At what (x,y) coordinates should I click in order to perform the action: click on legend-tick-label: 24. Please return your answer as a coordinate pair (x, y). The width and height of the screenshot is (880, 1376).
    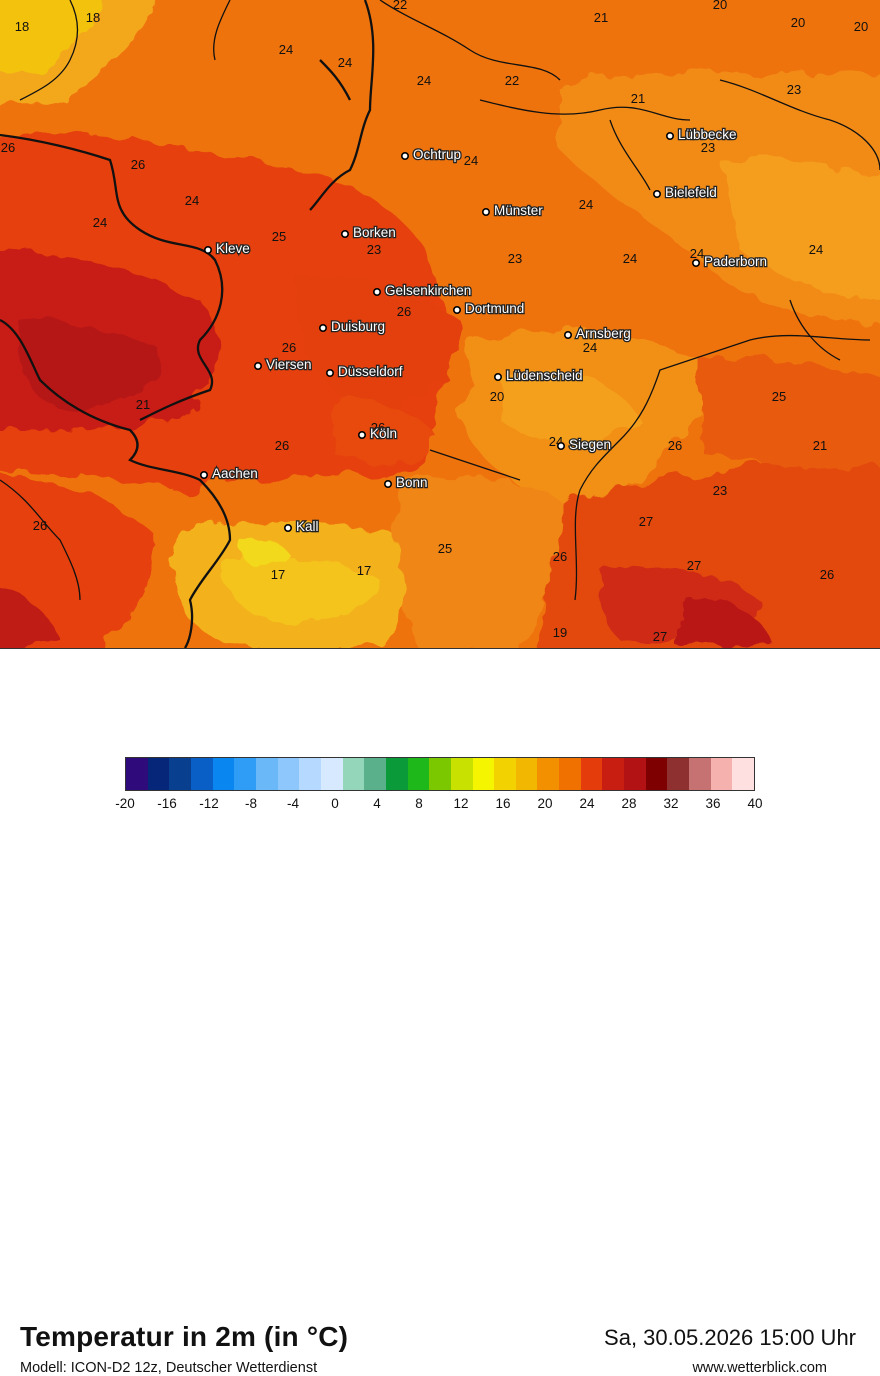
    Looking at the image, I should click on (587, 803).